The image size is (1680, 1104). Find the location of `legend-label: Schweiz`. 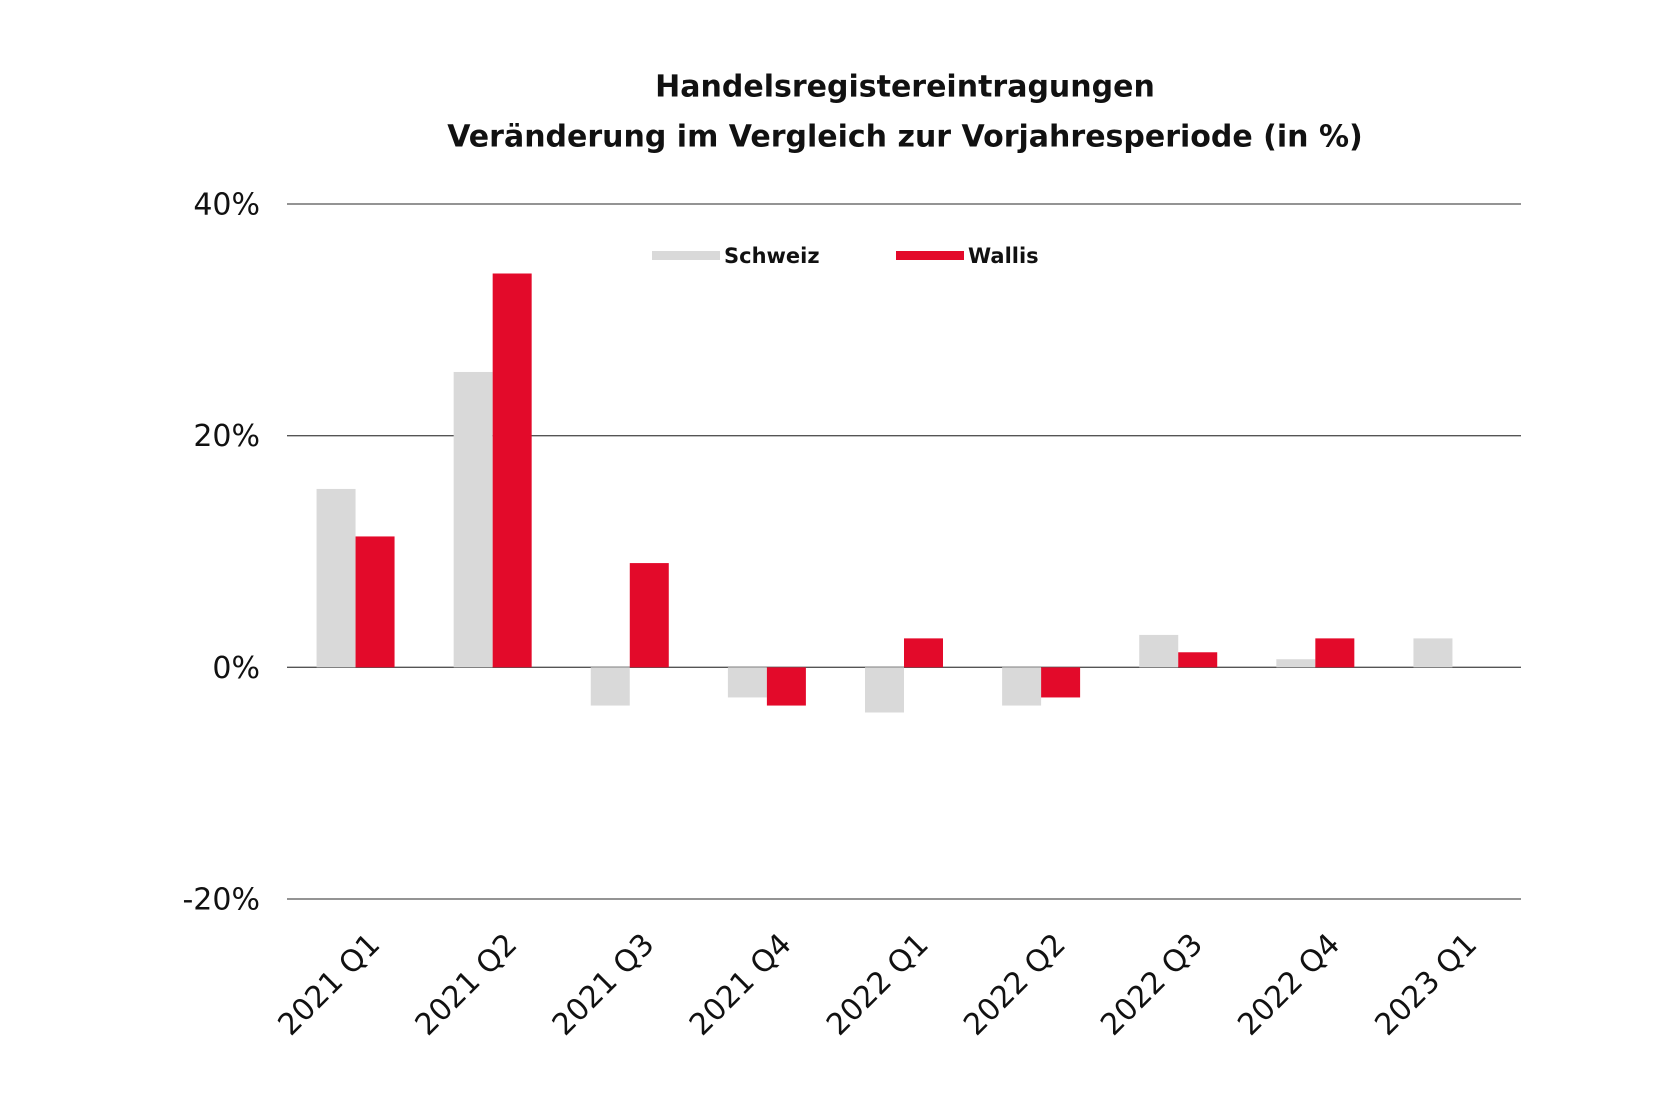

legend-label: Schweiz is located at coordinates (772, 256).